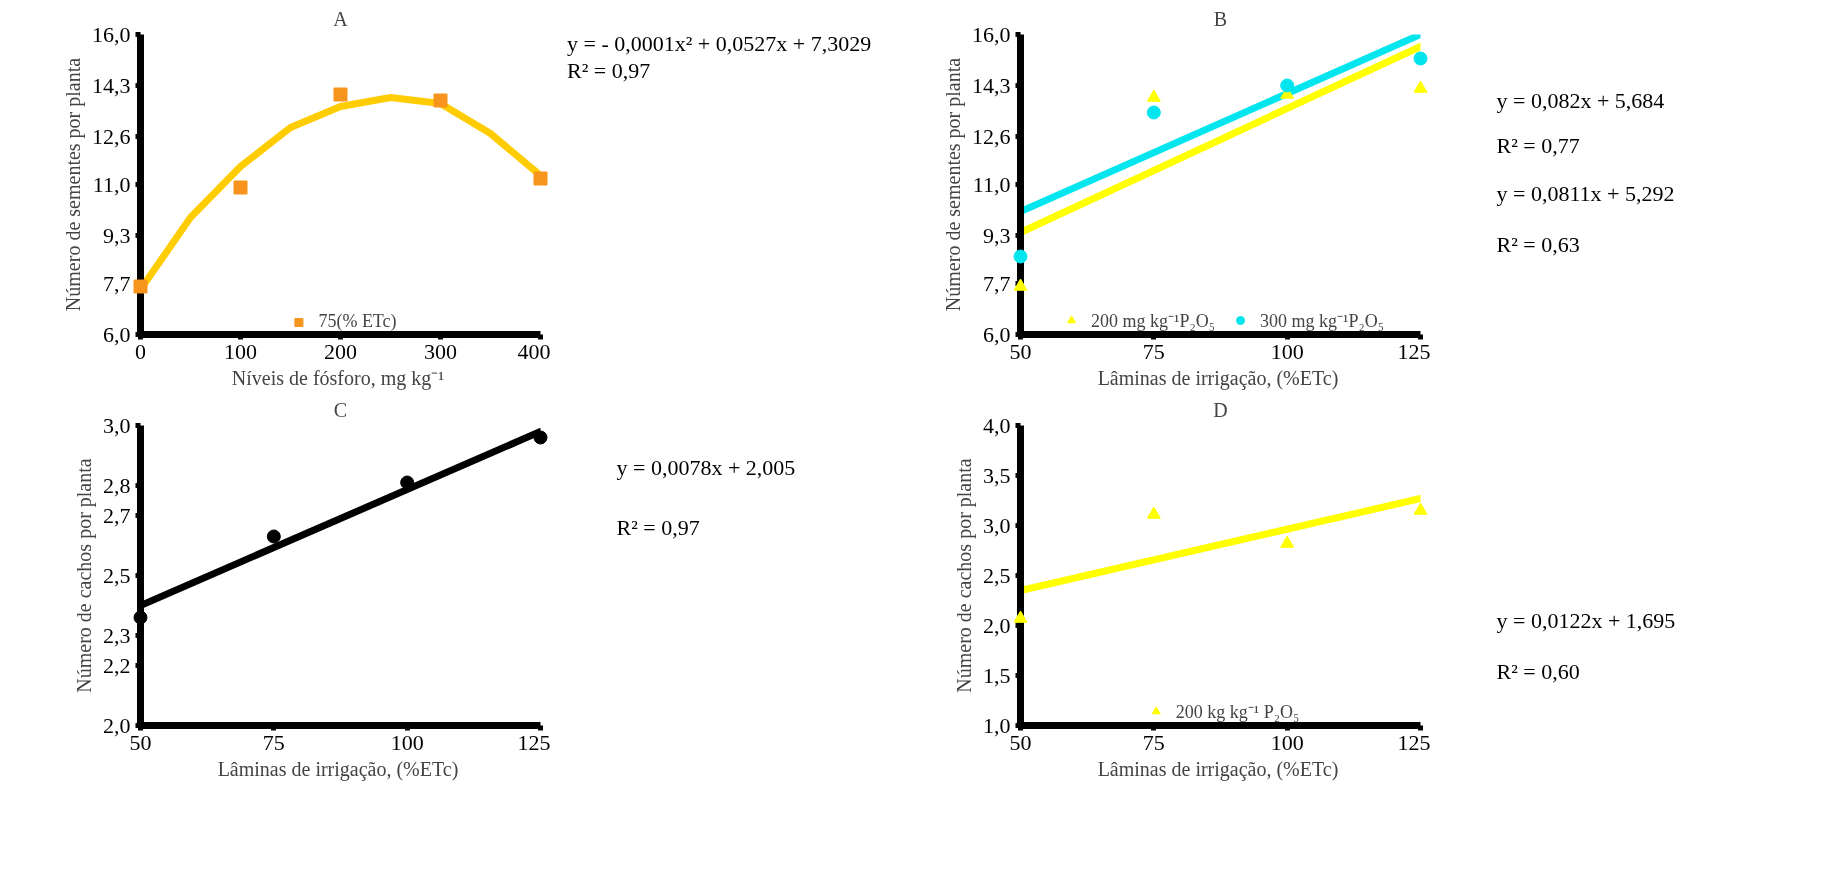 Image resolution: width=1823 pixels, height=893 pixels. I want to click on y-tick-label: 2,8, so click(117, 485).